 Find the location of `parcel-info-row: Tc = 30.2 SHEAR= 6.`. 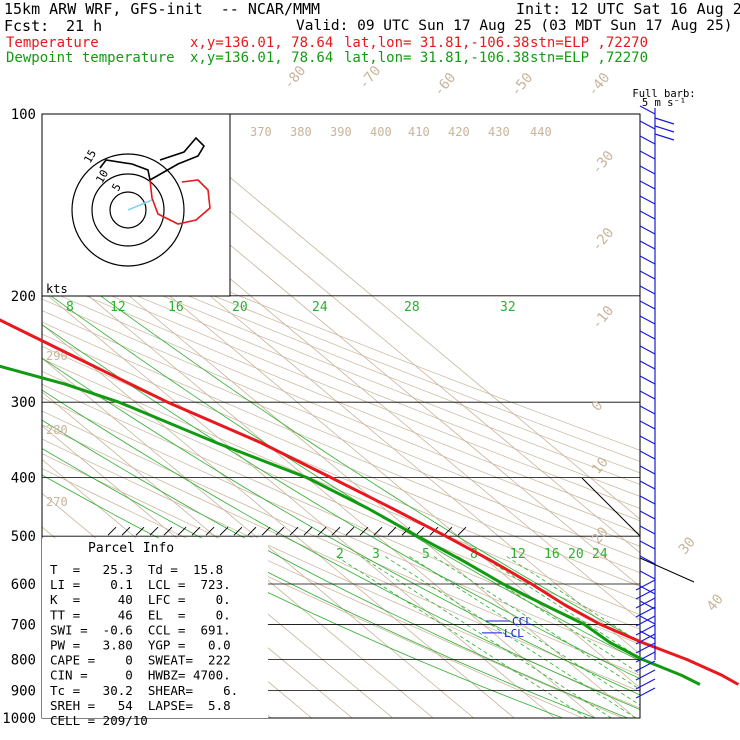

parcel-info-row: Tc = 30.2 SHEAR= 6. is located at coordinates (144, 690).